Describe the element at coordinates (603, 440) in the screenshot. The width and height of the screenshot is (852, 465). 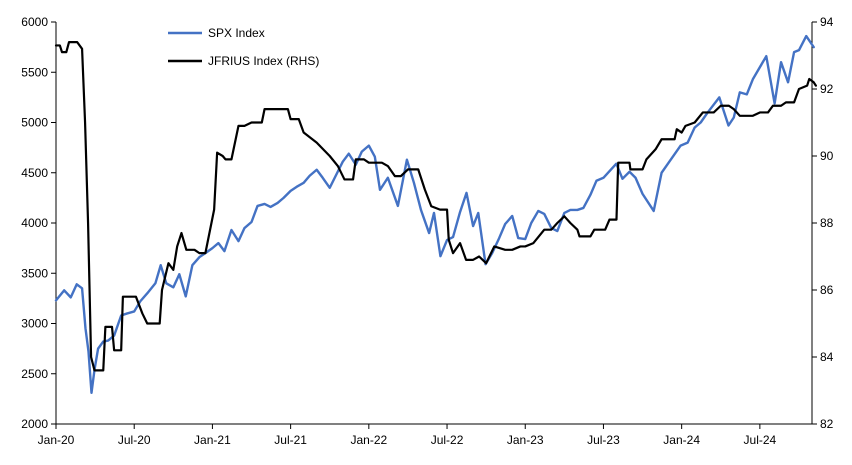
I see `x-tick-label: Jul-23` at that location.